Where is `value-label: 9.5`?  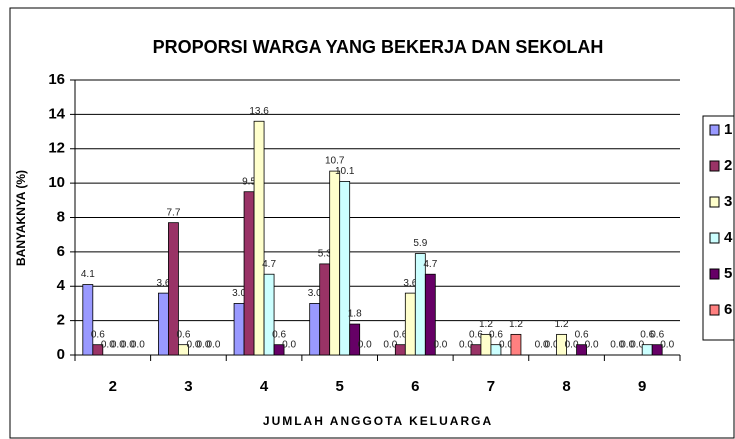 value-label: 9.5 is located at coordinates (249, 181).